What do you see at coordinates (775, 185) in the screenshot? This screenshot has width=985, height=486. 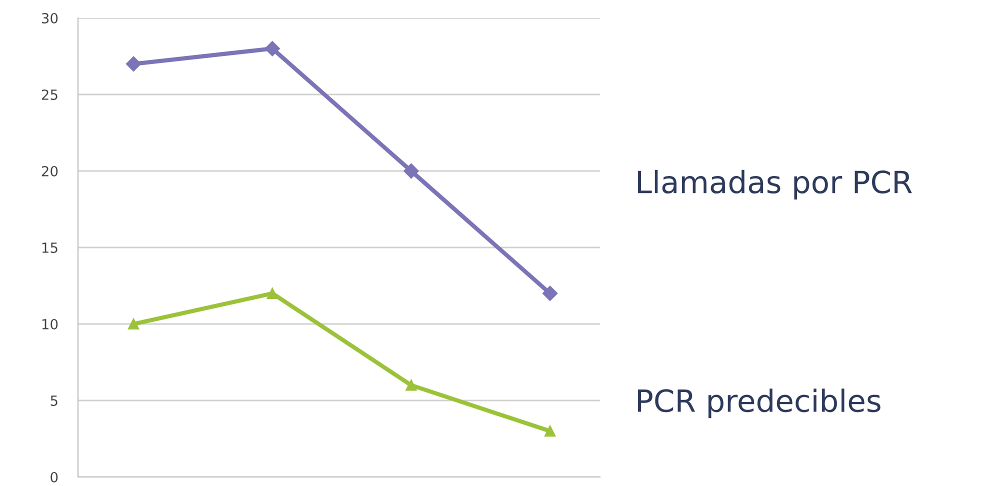 I see `text: Llamadas por PCR` at bounding box center [775, 185].